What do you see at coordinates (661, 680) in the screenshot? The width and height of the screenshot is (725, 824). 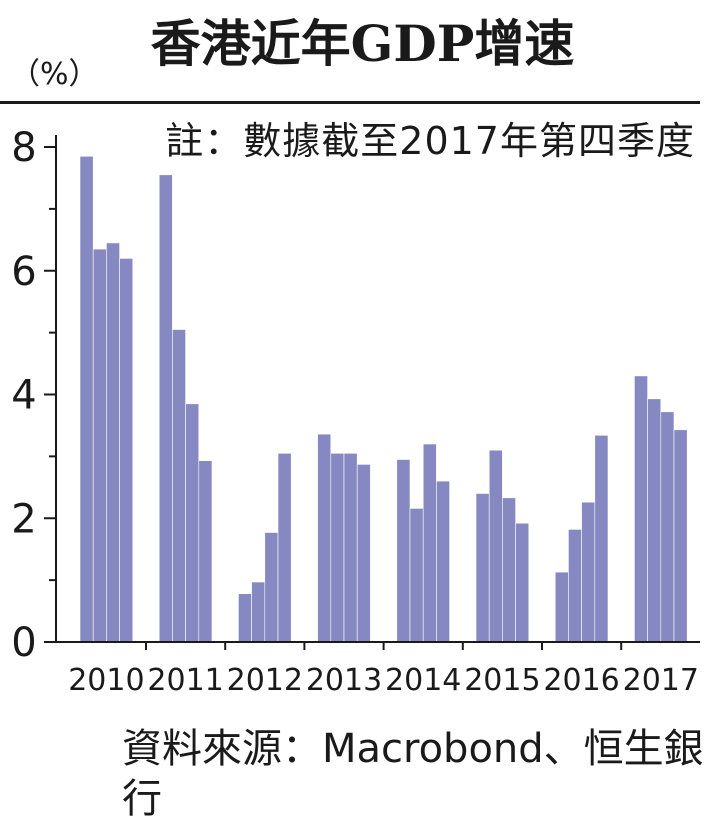 I see `x-tick-label-2017: 2017` at bounding box center [661, 680].